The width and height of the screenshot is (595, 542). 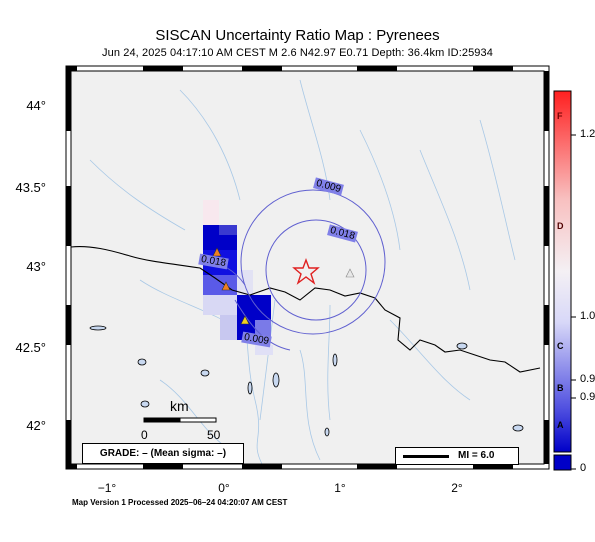 What do you see at coordinates (587, 316) in the screenshot?
I see `colorbar-value: 1.0` at bounding box center [587, 316].